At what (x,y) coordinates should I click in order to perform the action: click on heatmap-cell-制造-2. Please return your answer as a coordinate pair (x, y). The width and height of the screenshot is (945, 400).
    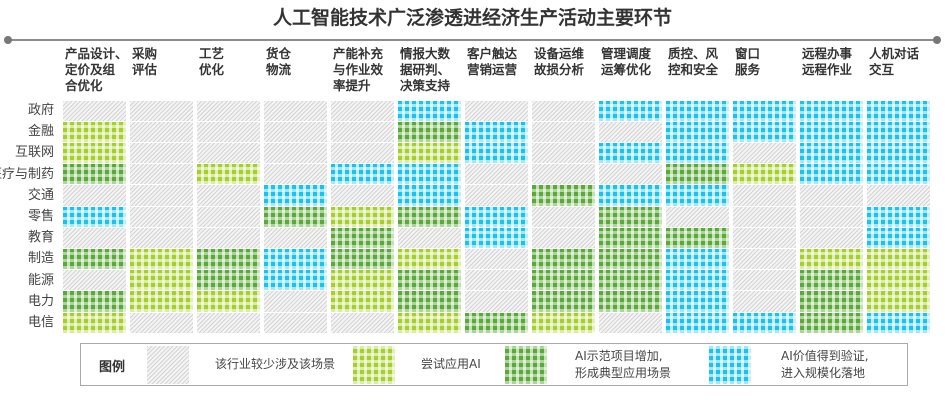
    Looking at the image, I should click on (161, 259).